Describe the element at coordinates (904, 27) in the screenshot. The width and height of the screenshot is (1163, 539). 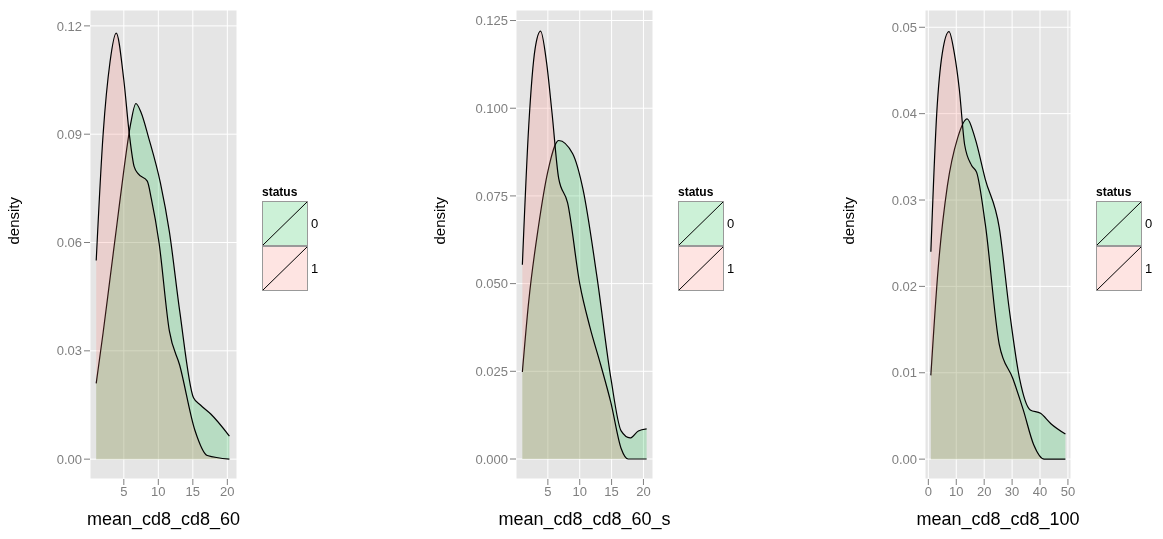
I see `y-tick-label: 0.05` at that location.